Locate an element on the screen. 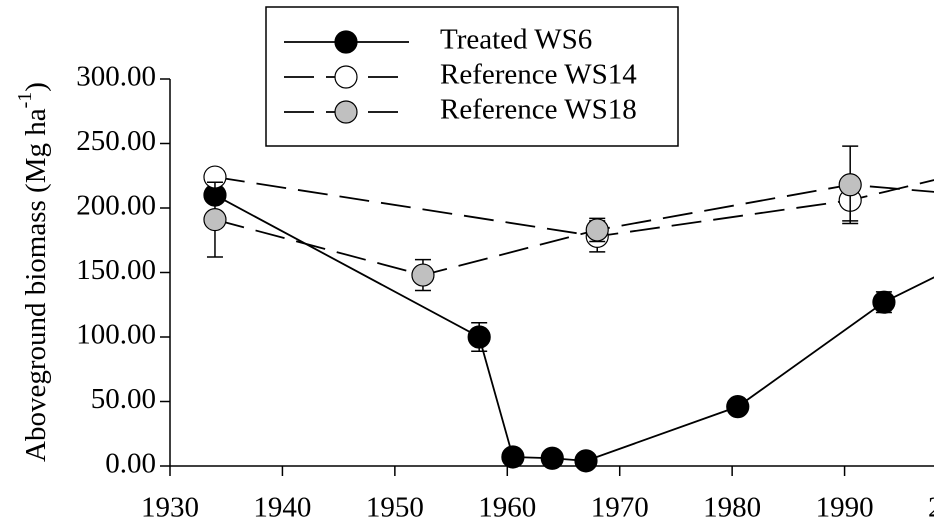 This screenshot has height=530, width=934. y-axis-label: Aboveground biomass (Mg ha-1) is located at coordinates (33, 272).